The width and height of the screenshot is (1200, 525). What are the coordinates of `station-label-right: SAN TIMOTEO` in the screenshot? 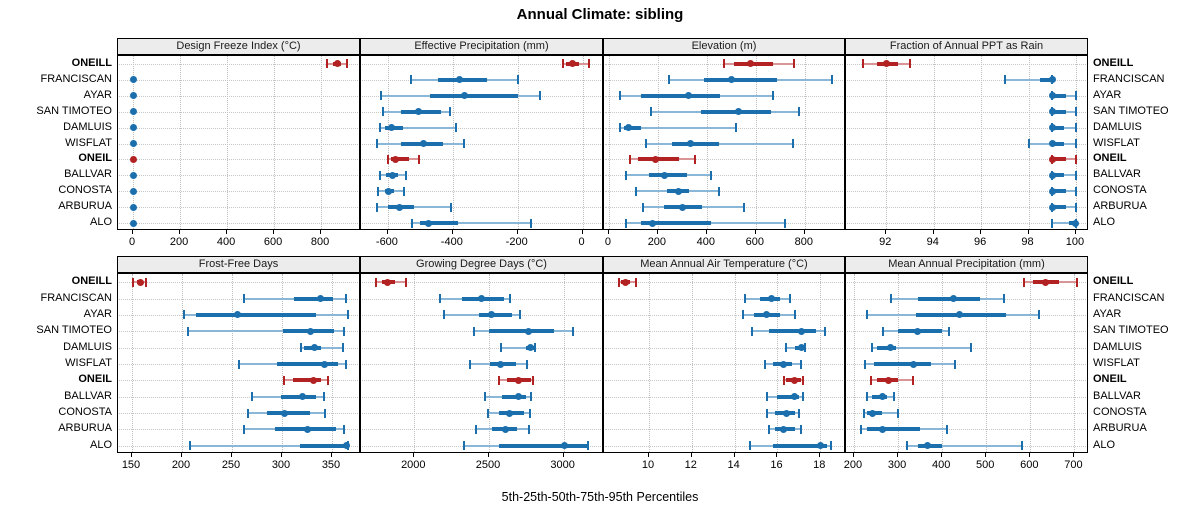 It's located at (1131, 110).